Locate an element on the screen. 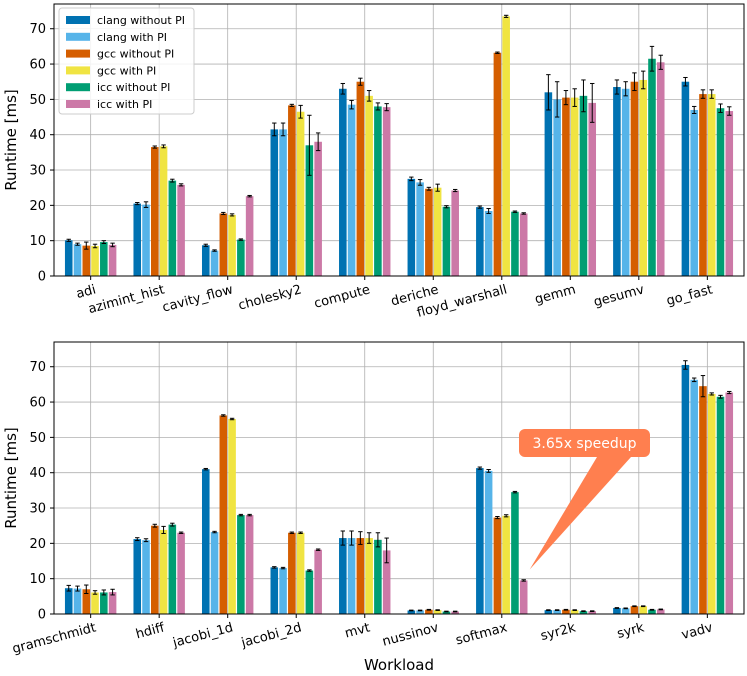 The width and height of the screenshot is (747, 676). x-tick-label-mvt: mvt is located at coordinates (357, 630).